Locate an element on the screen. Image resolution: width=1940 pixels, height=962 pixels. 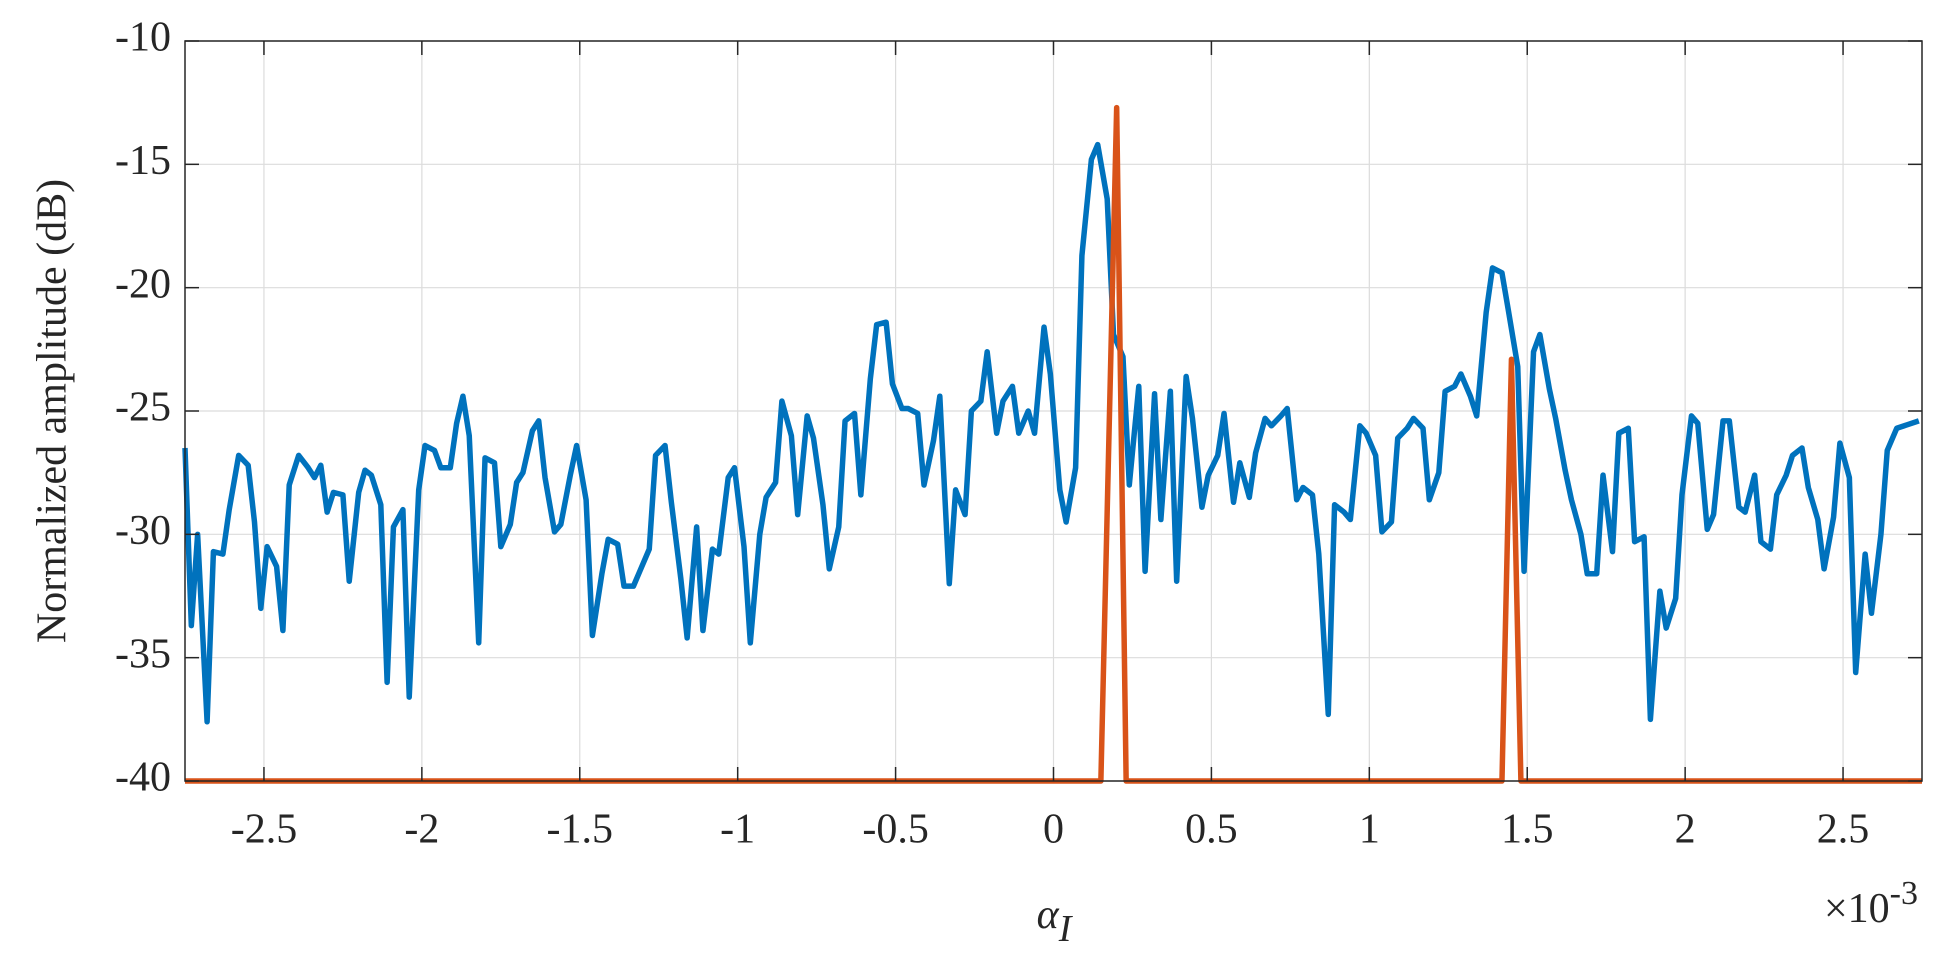
x-tick-label: -1 is located at coordinates (737, 830).